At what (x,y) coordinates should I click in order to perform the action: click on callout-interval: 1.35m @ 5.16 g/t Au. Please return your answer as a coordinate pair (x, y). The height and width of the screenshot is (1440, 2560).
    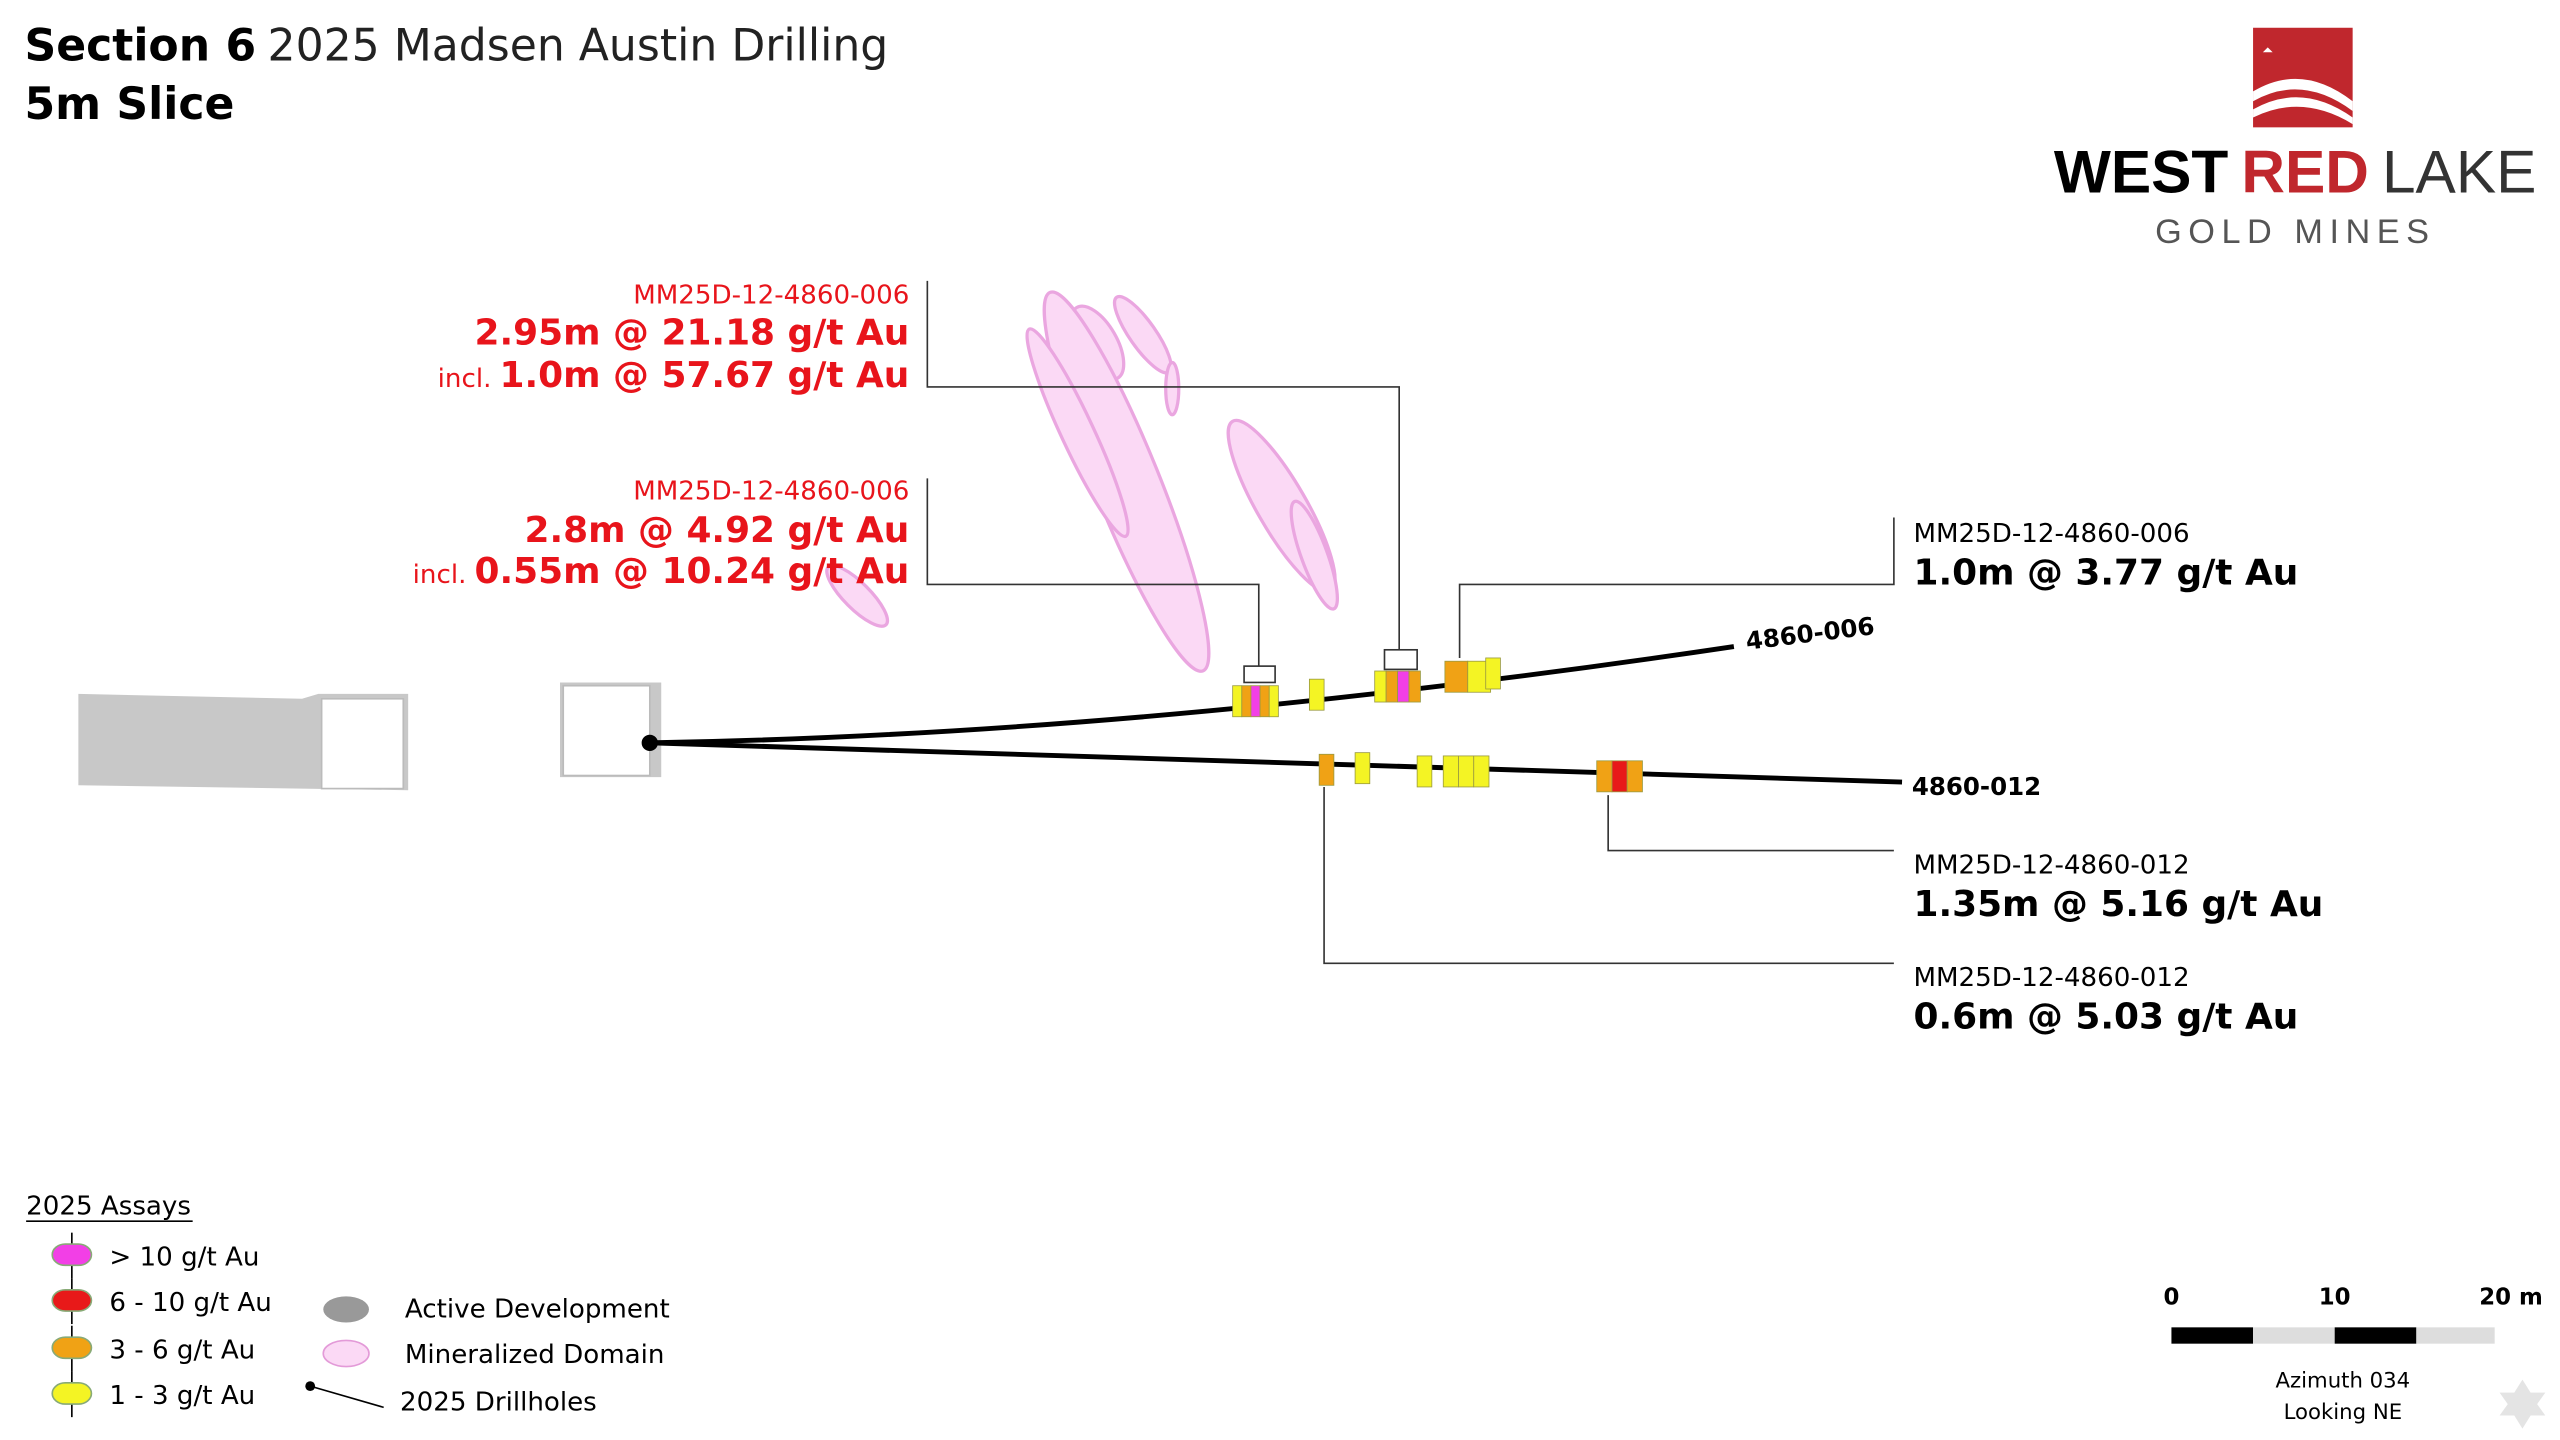
    Looking at the image, I should click on (2118, 904).